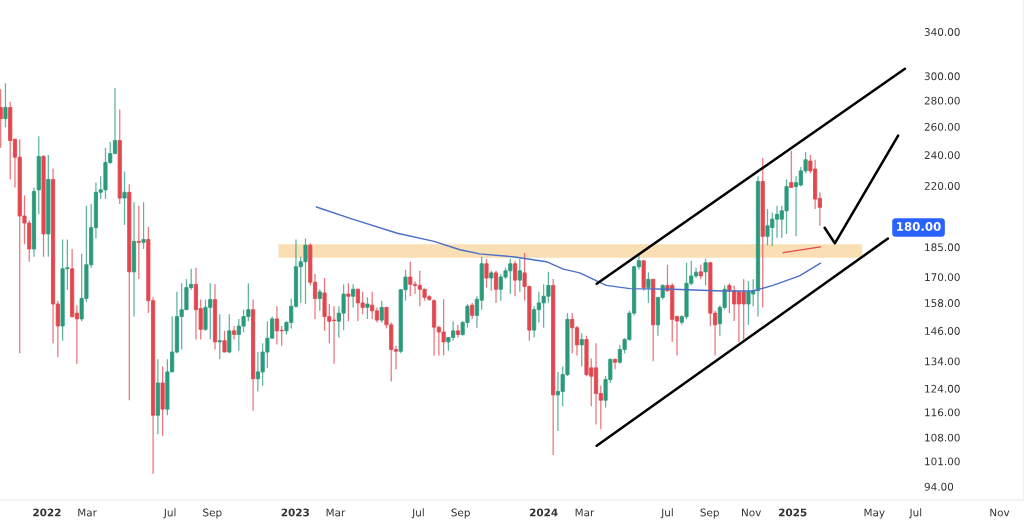 The height and width of the screenshot is (525, 1024). Describe the element at coordinates (942, 461) in the screenshot. I see `y-tick-label: 101.00` at that location.